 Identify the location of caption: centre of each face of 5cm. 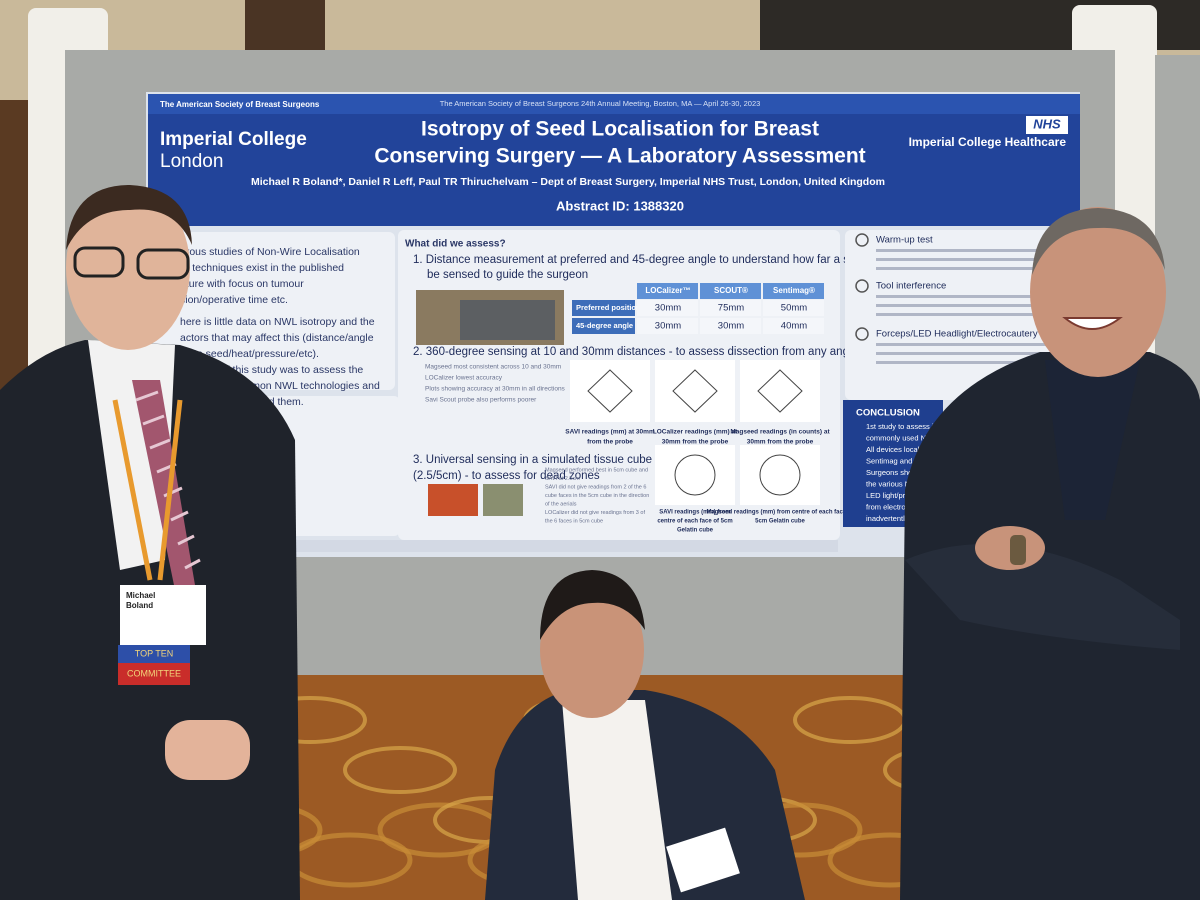
(694, 522).